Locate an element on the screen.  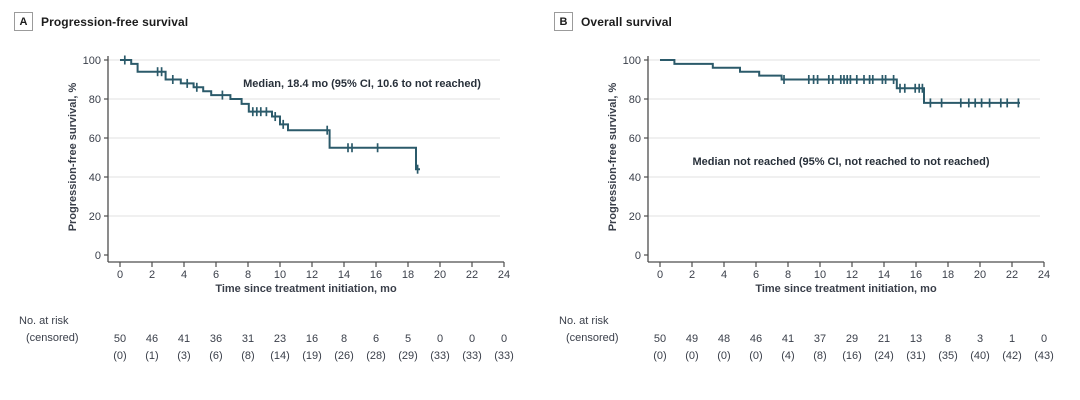
svg-text: 16 is located at coordinates (312, 339).